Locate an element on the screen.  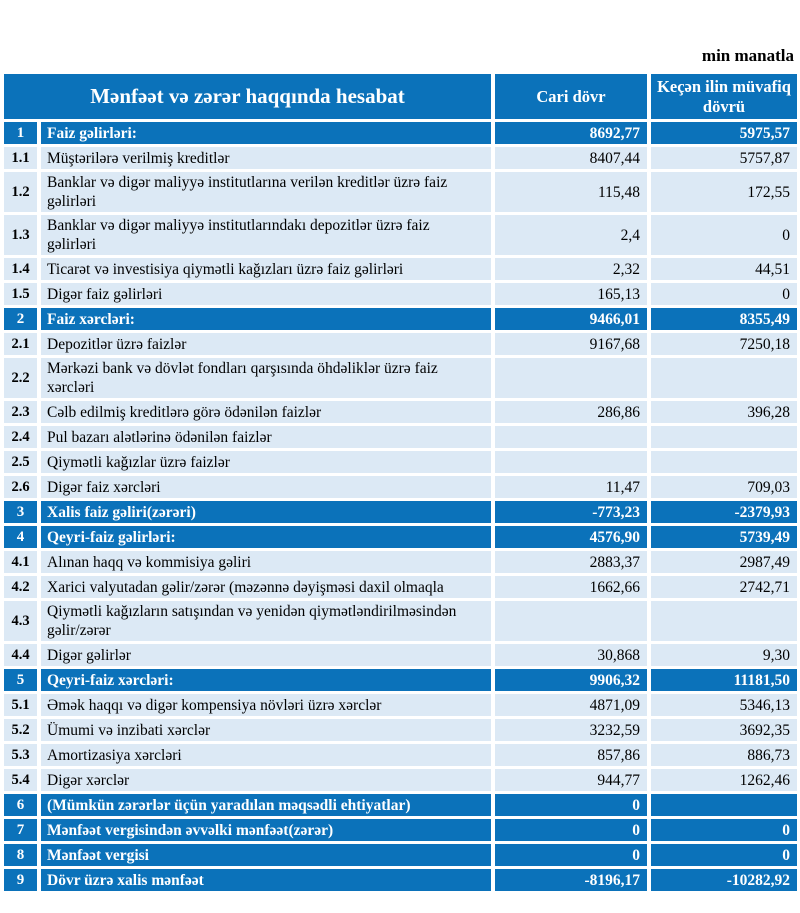
value-current-period: 115,48 is located at coordinates (571, 192).